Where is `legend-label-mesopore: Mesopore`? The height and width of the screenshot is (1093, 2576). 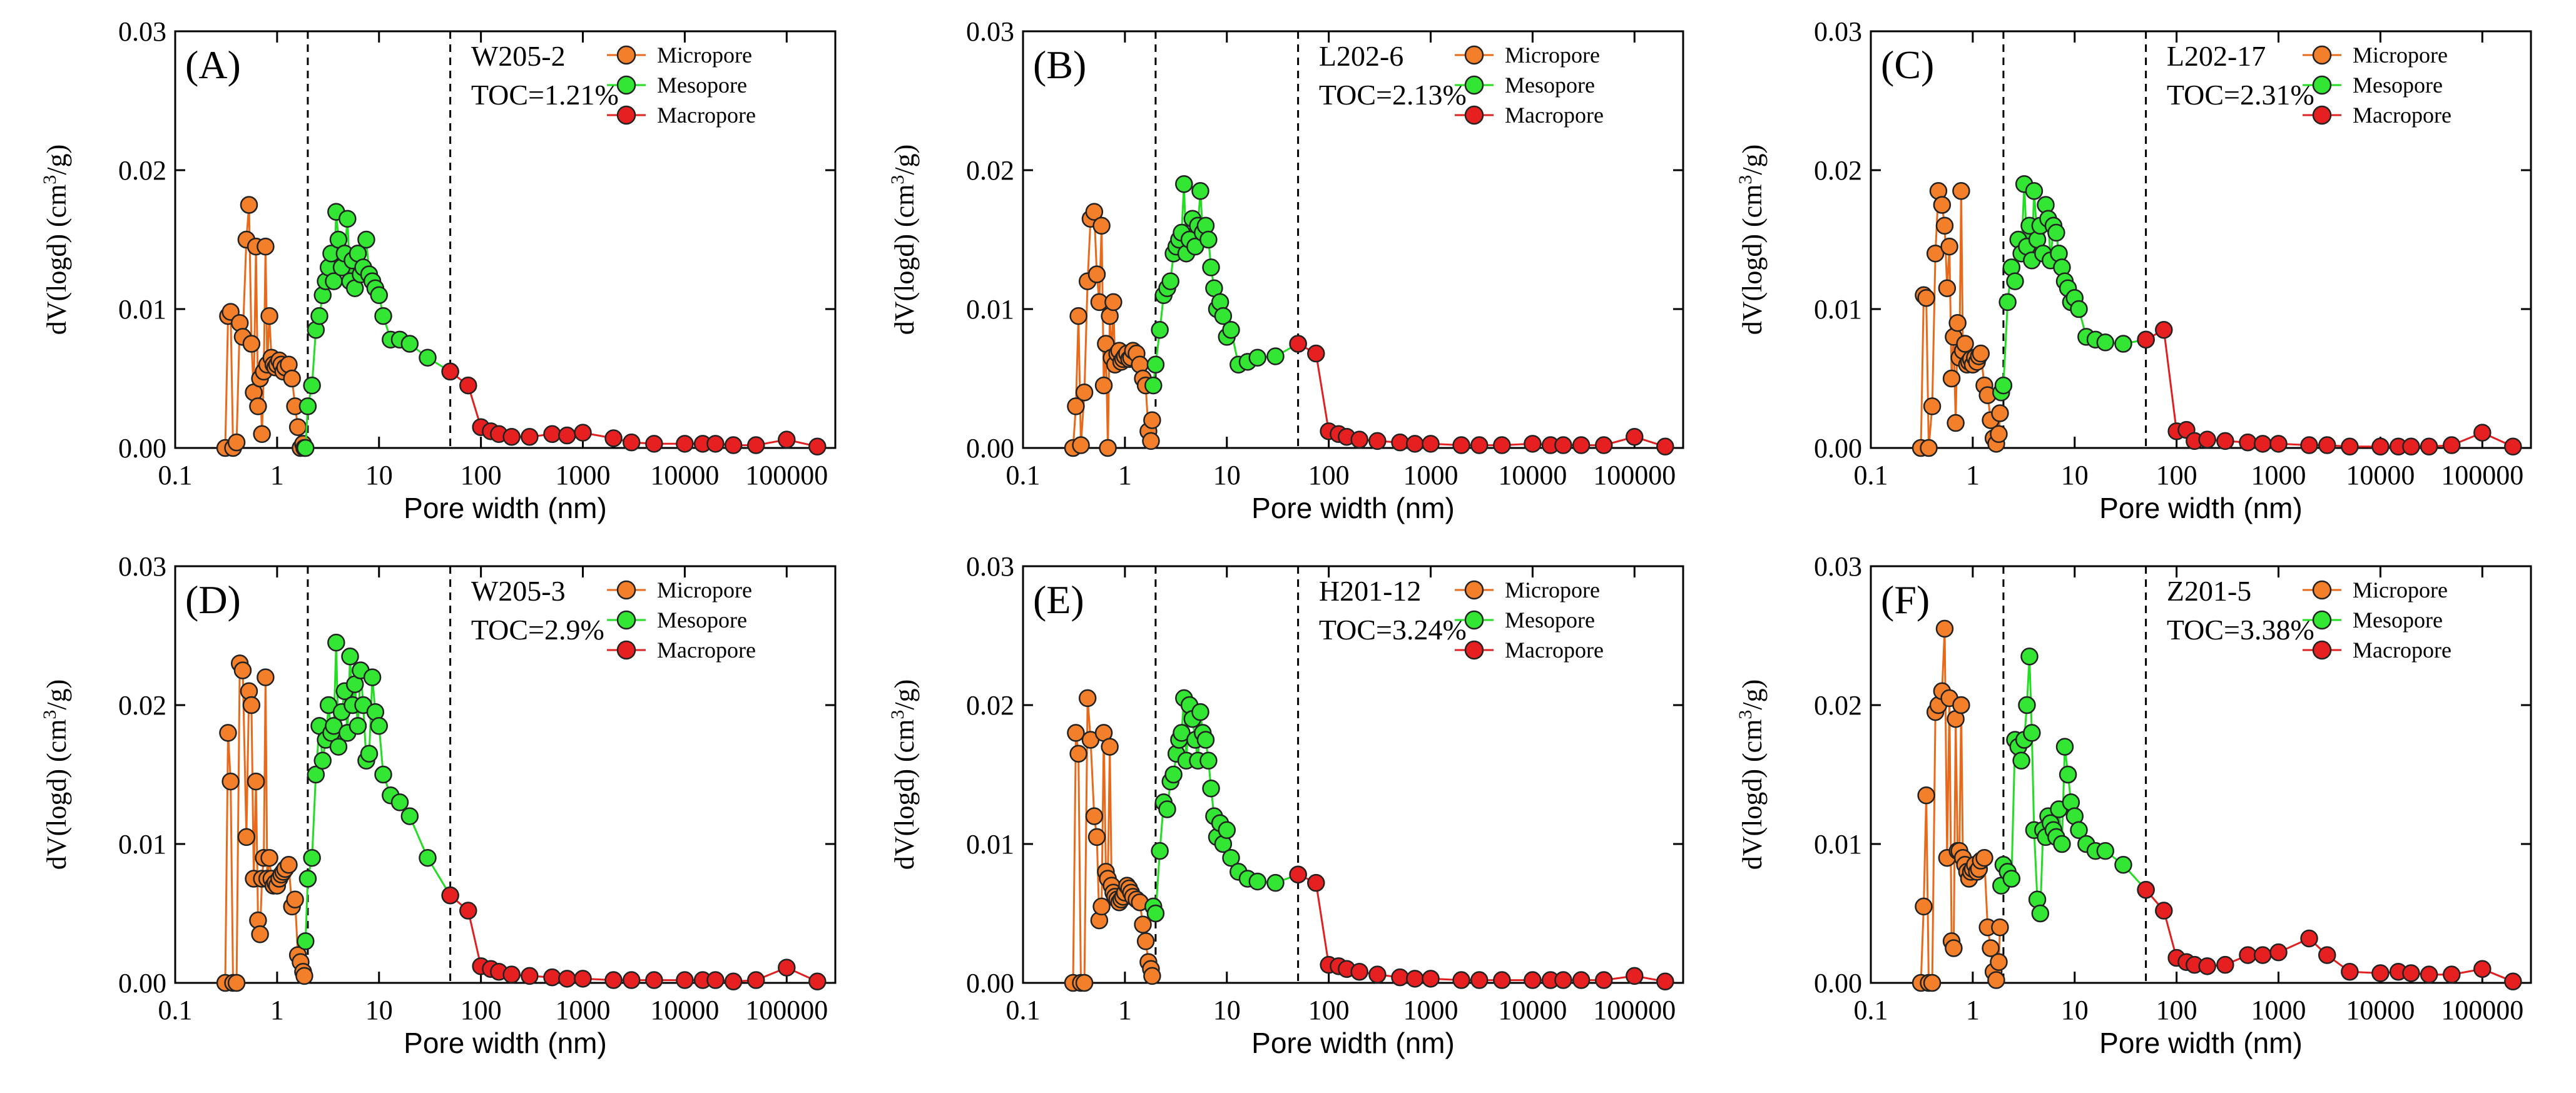 legend-label-mesopore: Mesopore is located at coordinates (2398, 620).